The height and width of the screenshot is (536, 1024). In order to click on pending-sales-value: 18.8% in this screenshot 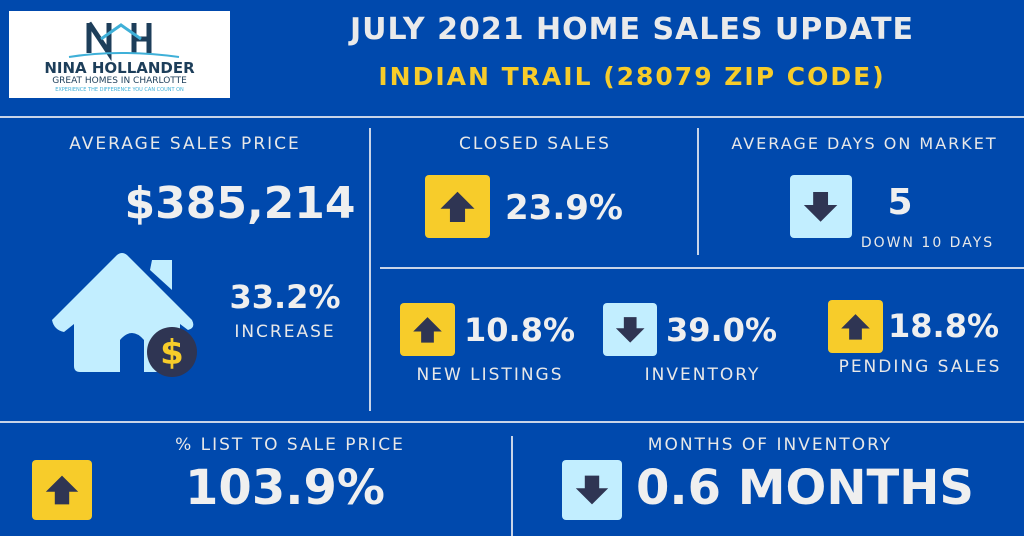, I will do `click(944, 326)`.